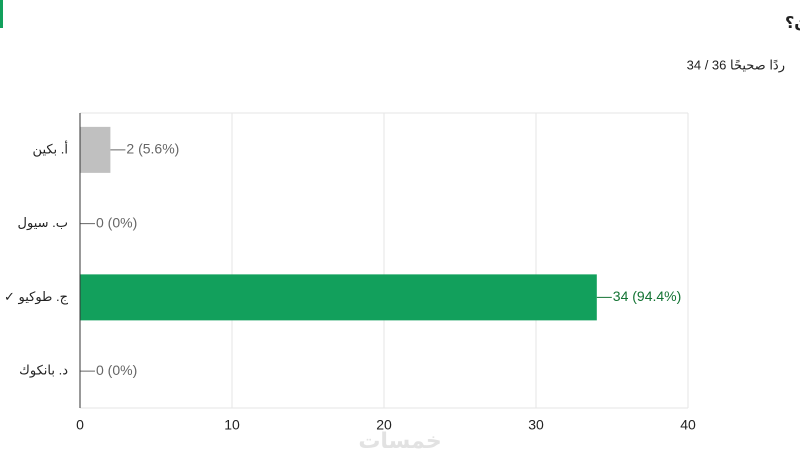 This screenshot has height=460, width=800. Describe the element at coordinates (43, 371) in the screenshot. I see `y-tick-label: د. بانكوك` at that location.